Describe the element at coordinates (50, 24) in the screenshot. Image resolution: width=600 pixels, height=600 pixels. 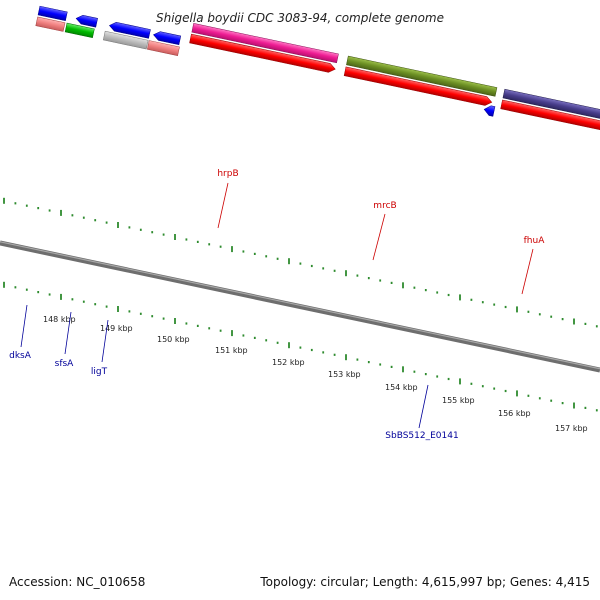
I see `gene-bar-left-salmon` at that location.